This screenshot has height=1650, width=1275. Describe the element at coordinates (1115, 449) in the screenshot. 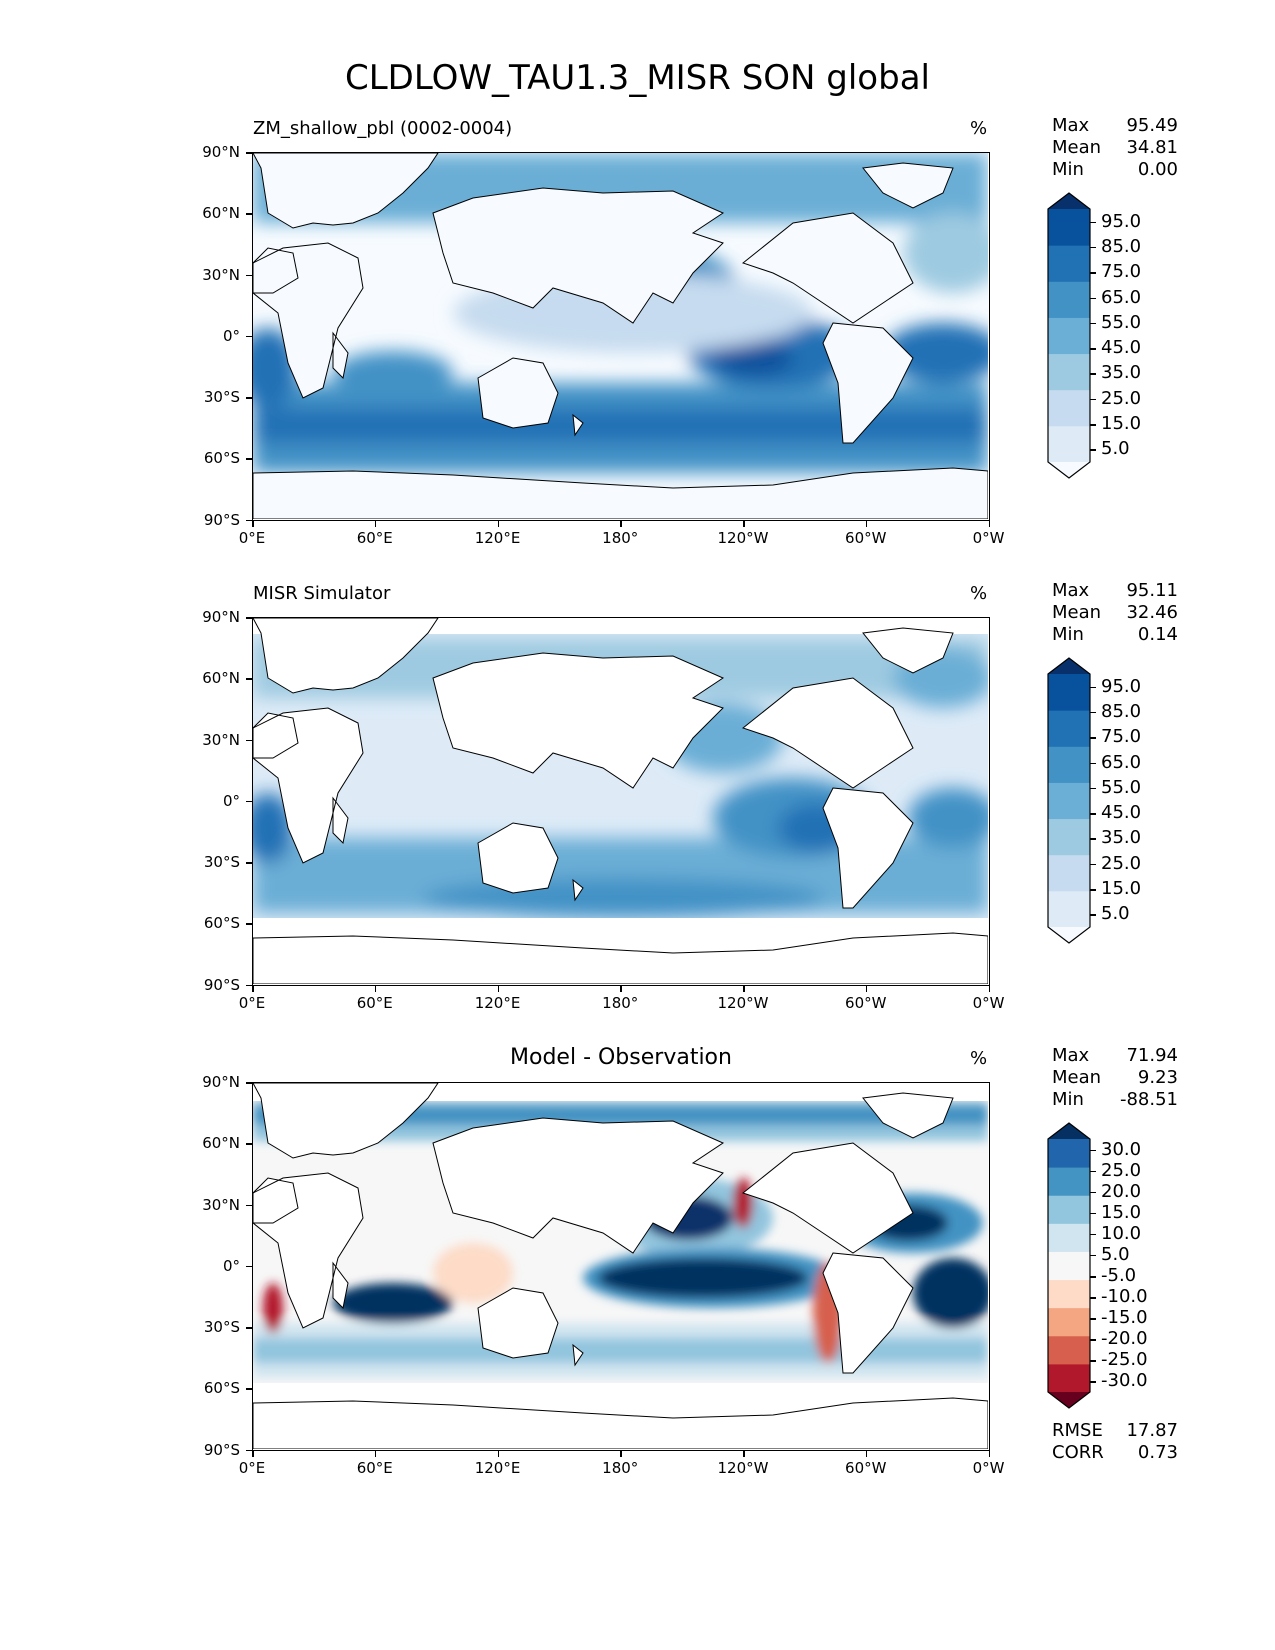

I see `colorbar-tick-label: 5.0` at that location.